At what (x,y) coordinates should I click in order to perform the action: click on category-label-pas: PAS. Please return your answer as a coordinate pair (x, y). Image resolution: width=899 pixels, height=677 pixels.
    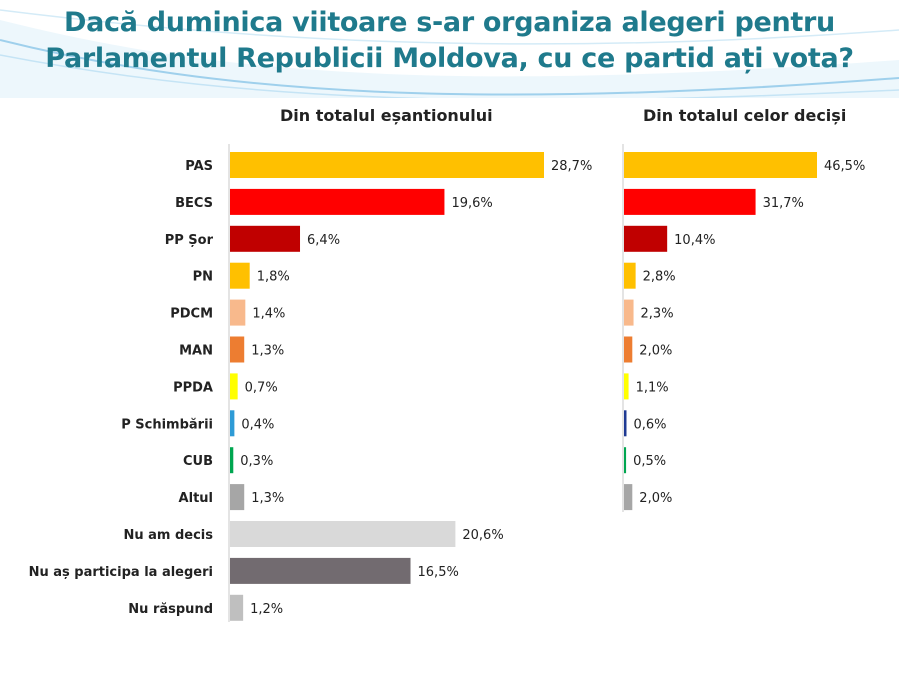
    Looking at the image, I should click on (199, 166).